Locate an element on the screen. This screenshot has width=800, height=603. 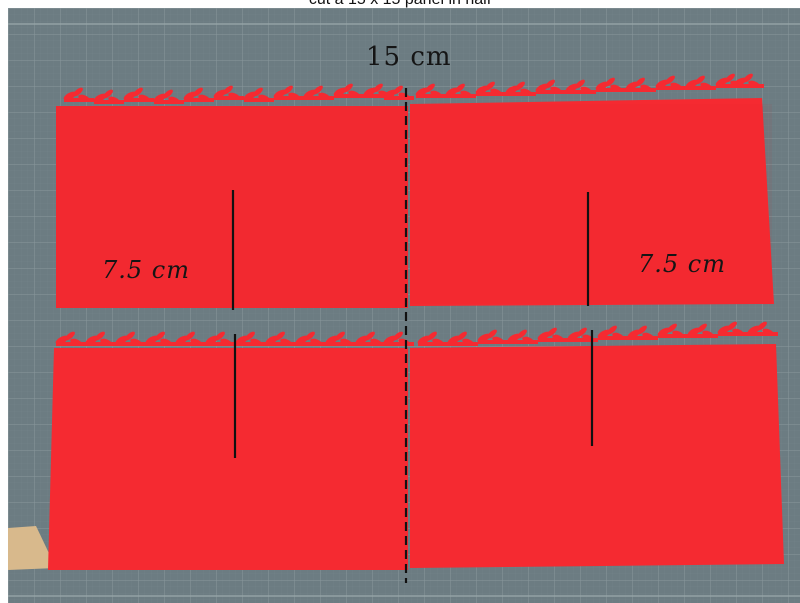
width-label: 15 cm is located at coordinates (409, 57).